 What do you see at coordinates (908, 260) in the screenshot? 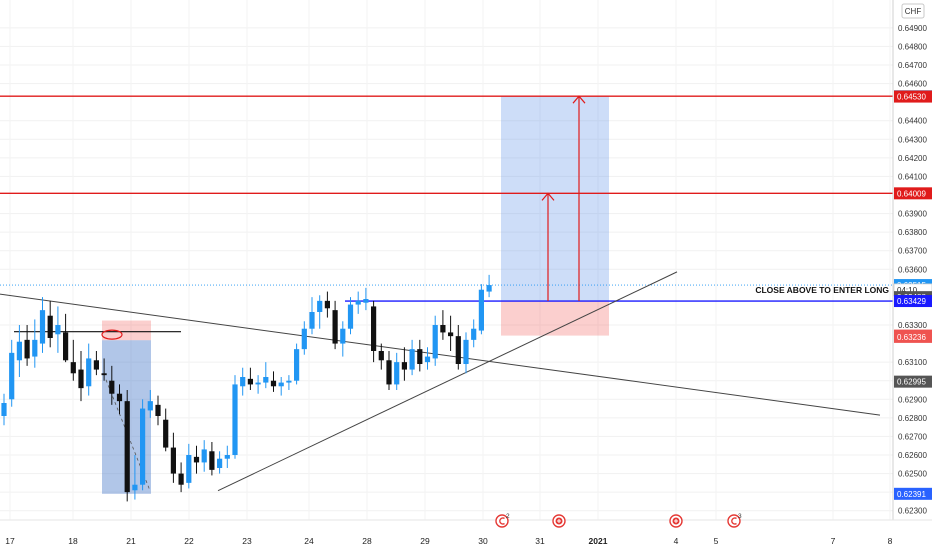
I see `price-axis: CHF` at bounding box center [908, 260].